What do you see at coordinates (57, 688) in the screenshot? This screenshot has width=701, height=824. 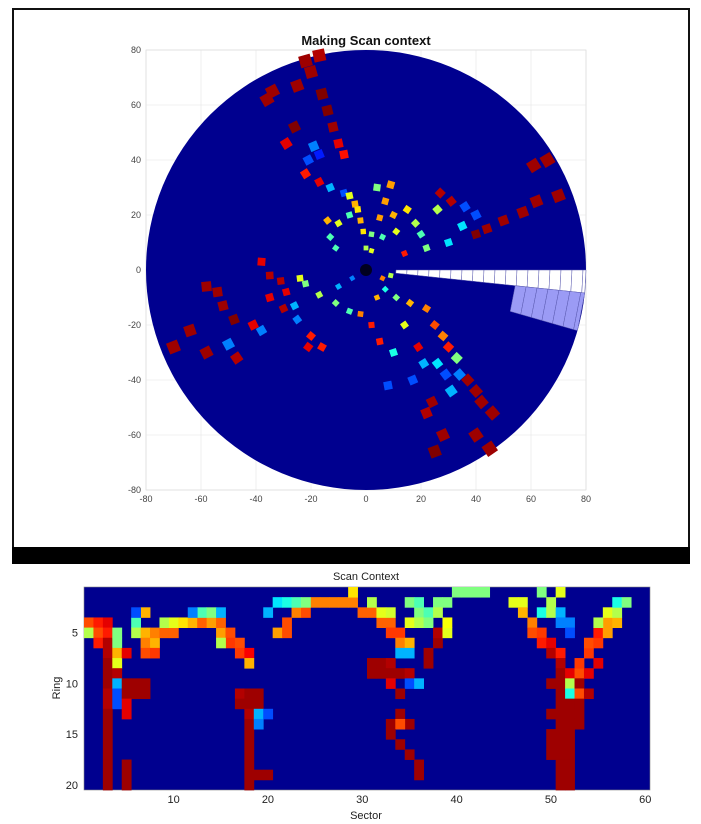 I see `heatmap-y-axis-label: Ring` at bounding box center [57, 688].